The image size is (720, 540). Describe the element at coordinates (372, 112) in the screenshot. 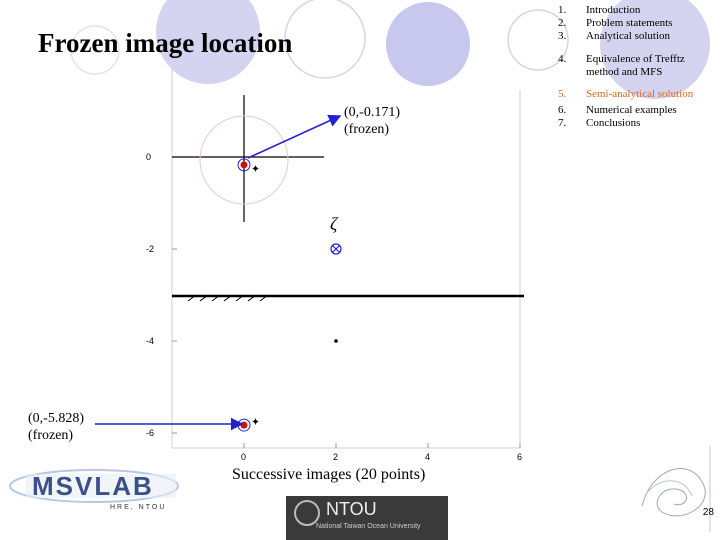

I see `upper-frozen-coord: (0,-0.171)` at that location.